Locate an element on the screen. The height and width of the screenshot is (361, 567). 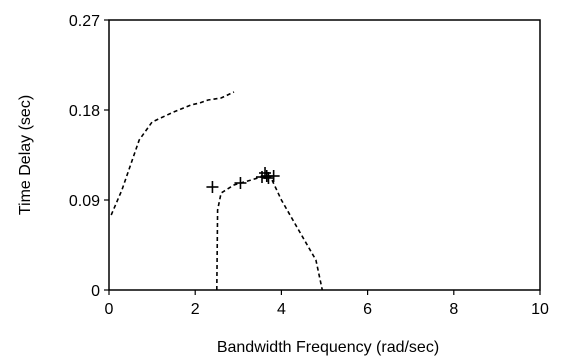
x-axis-title: Bandwidth Frequency (rad/sec) is located at coordinates (328, 347).